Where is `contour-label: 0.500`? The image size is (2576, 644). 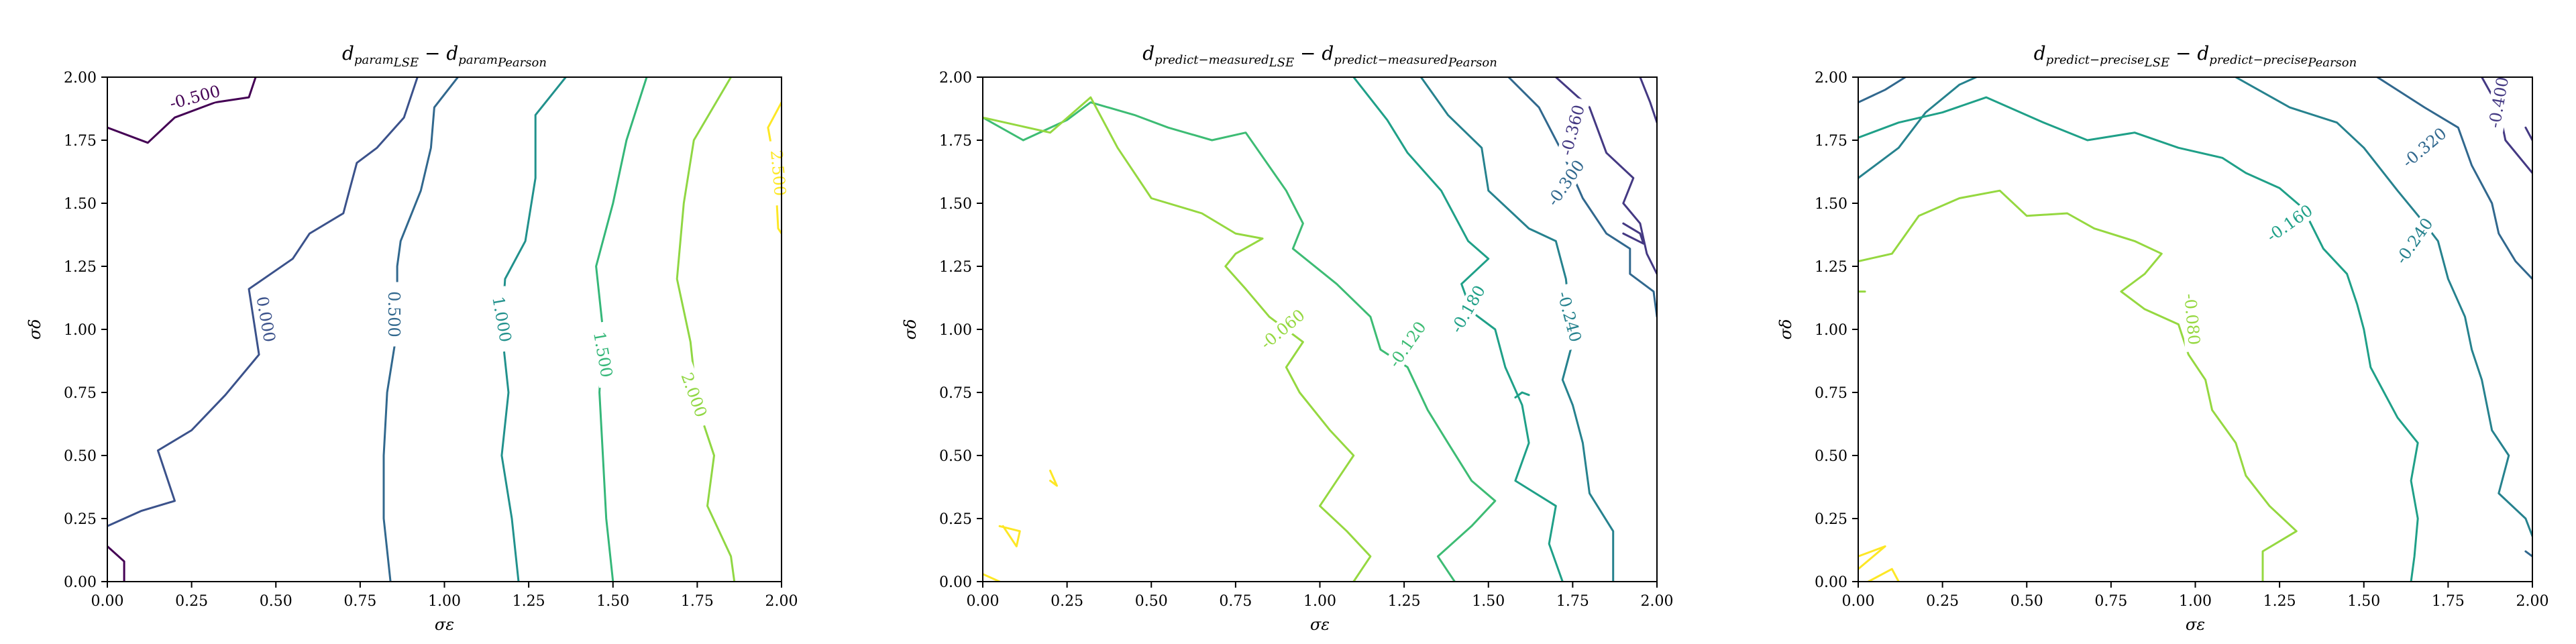
contour-label: 0.500 is located at coordinates (393, 314).